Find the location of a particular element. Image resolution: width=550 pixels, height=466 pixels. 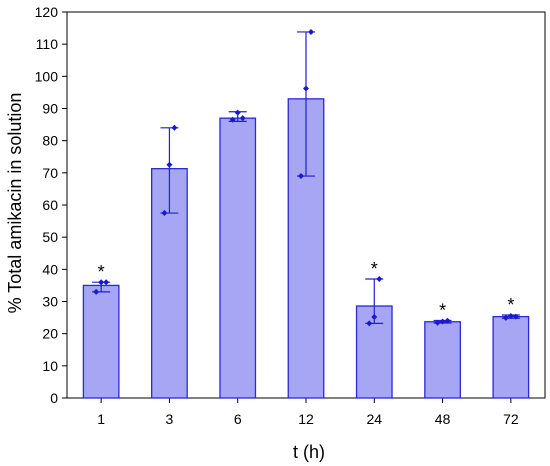

x-tick-label: 72 is located at coordinates (511, 419).